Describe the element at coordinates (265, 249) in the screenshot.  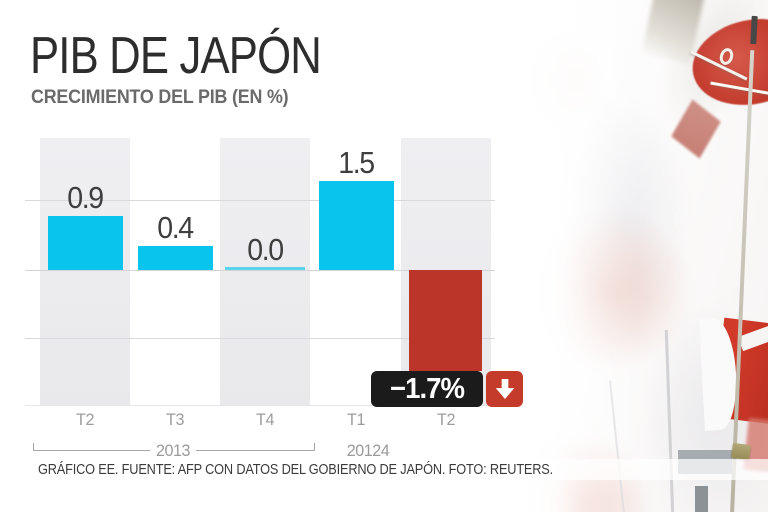
I see `bar-value-label: 0.0` at that location.